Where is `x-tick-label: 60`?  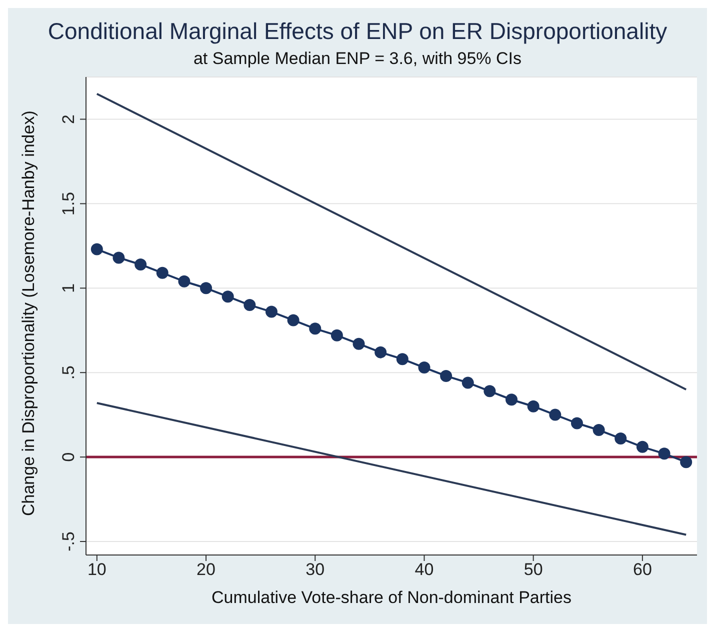
x-tick-label: 60 is located at coordinates (642, 570).